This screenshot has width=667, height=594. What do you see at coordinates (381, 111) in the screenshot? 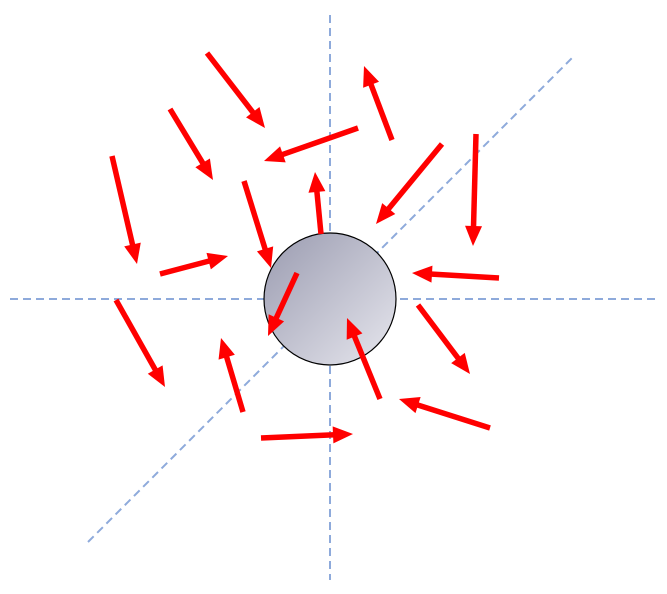
I see `arrow-8-shaft` at bounding box center [381, 111].